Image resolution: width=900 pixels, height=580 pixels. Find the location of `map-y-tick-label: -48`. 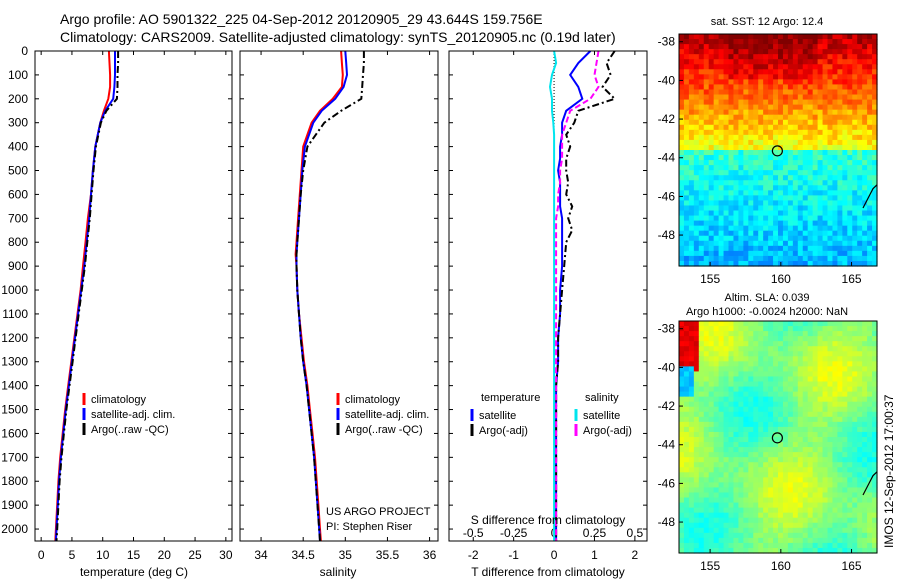

map-y-tick-label: -48 is located at coordinates (667, 522).